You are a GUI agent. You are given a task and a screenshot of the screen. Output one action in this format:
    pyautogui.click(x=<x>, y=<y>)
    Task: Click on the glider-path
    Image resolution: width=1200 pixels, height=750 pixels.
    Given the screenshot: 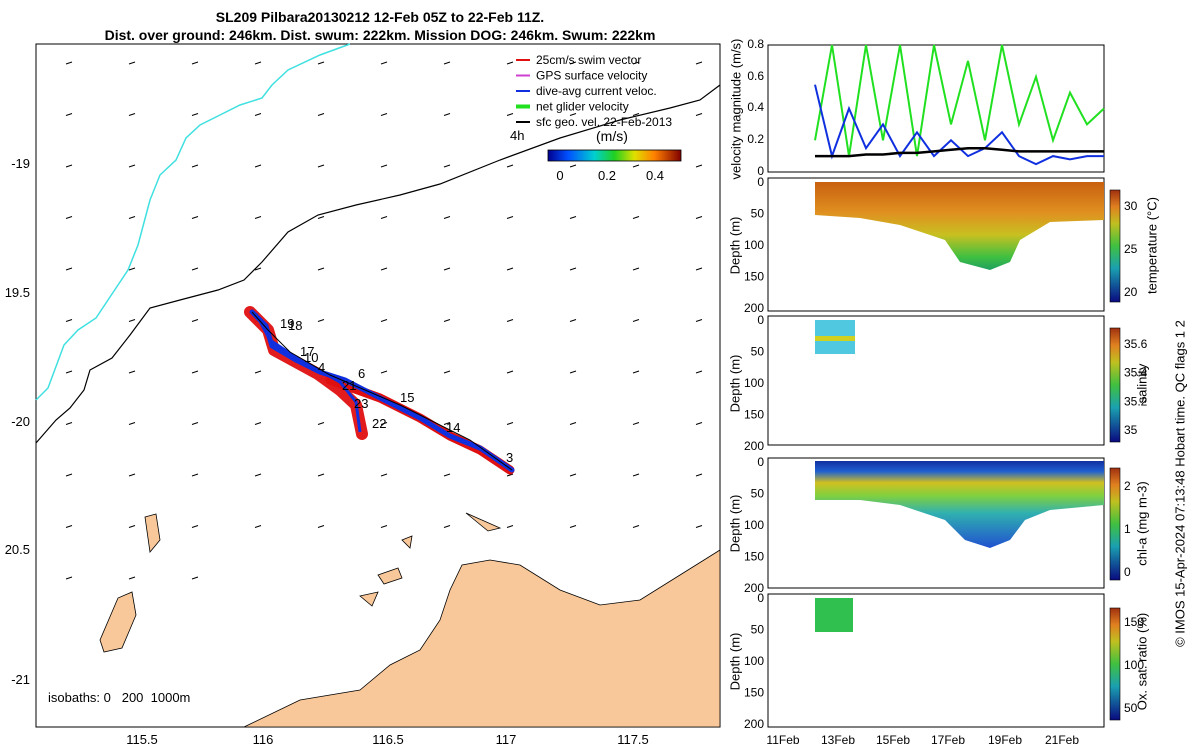 What is the action you would take?
    pyautogui.click(x=382, y=391)
    